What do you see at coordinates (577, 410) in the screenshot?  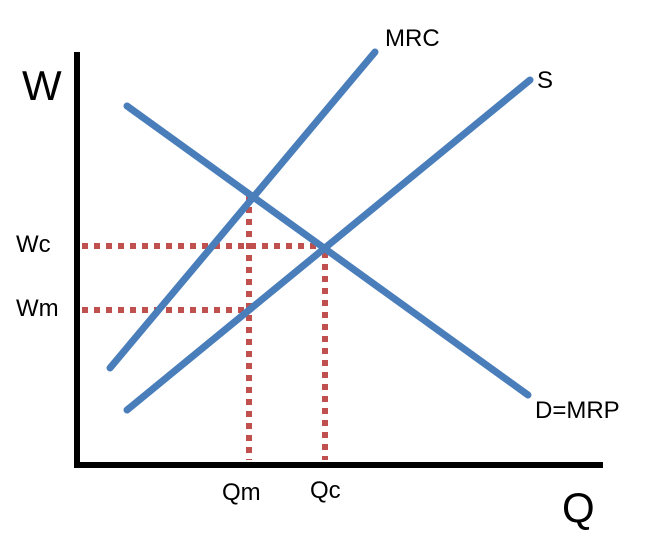 I see `demand-label: D=MRP` at bounding box center [577, 410].